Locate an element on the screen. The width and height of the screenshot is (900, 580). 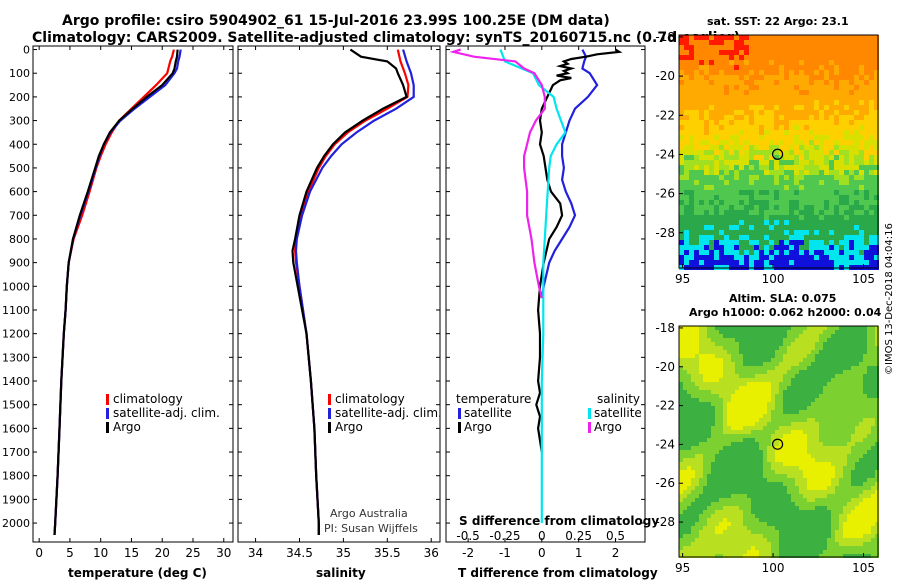
depth-tick-label: 1900 is located at coordinates (16, 499).